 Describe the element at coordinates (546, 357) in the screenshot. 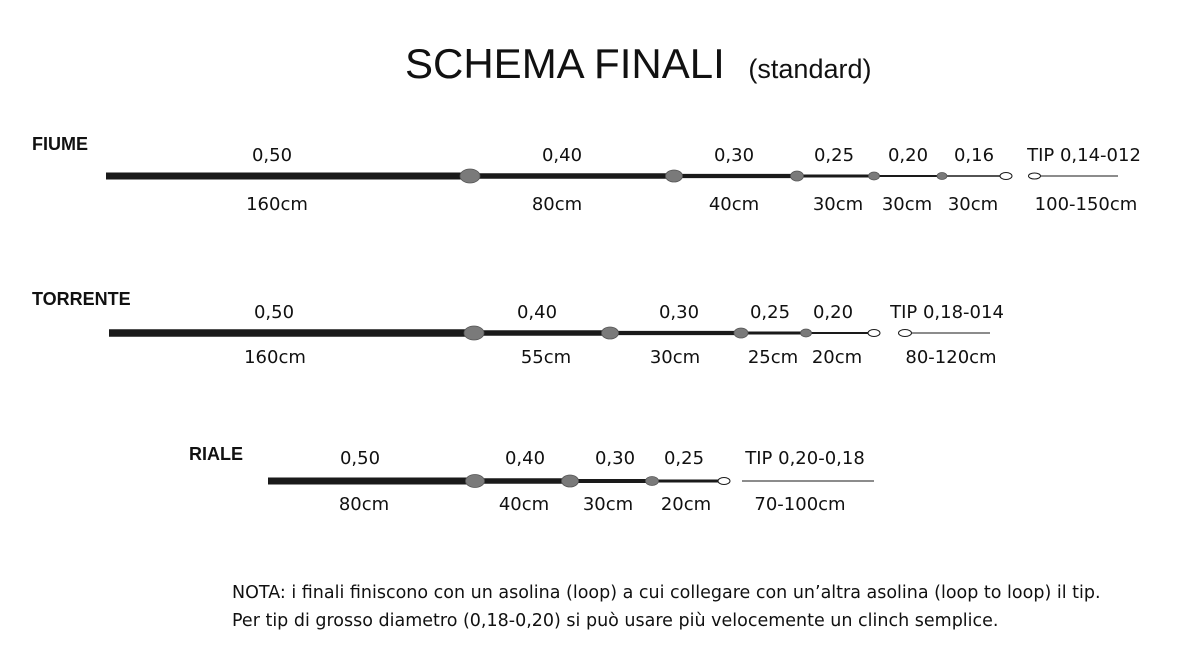

I see `segment-length-label: 55cm` at that location.